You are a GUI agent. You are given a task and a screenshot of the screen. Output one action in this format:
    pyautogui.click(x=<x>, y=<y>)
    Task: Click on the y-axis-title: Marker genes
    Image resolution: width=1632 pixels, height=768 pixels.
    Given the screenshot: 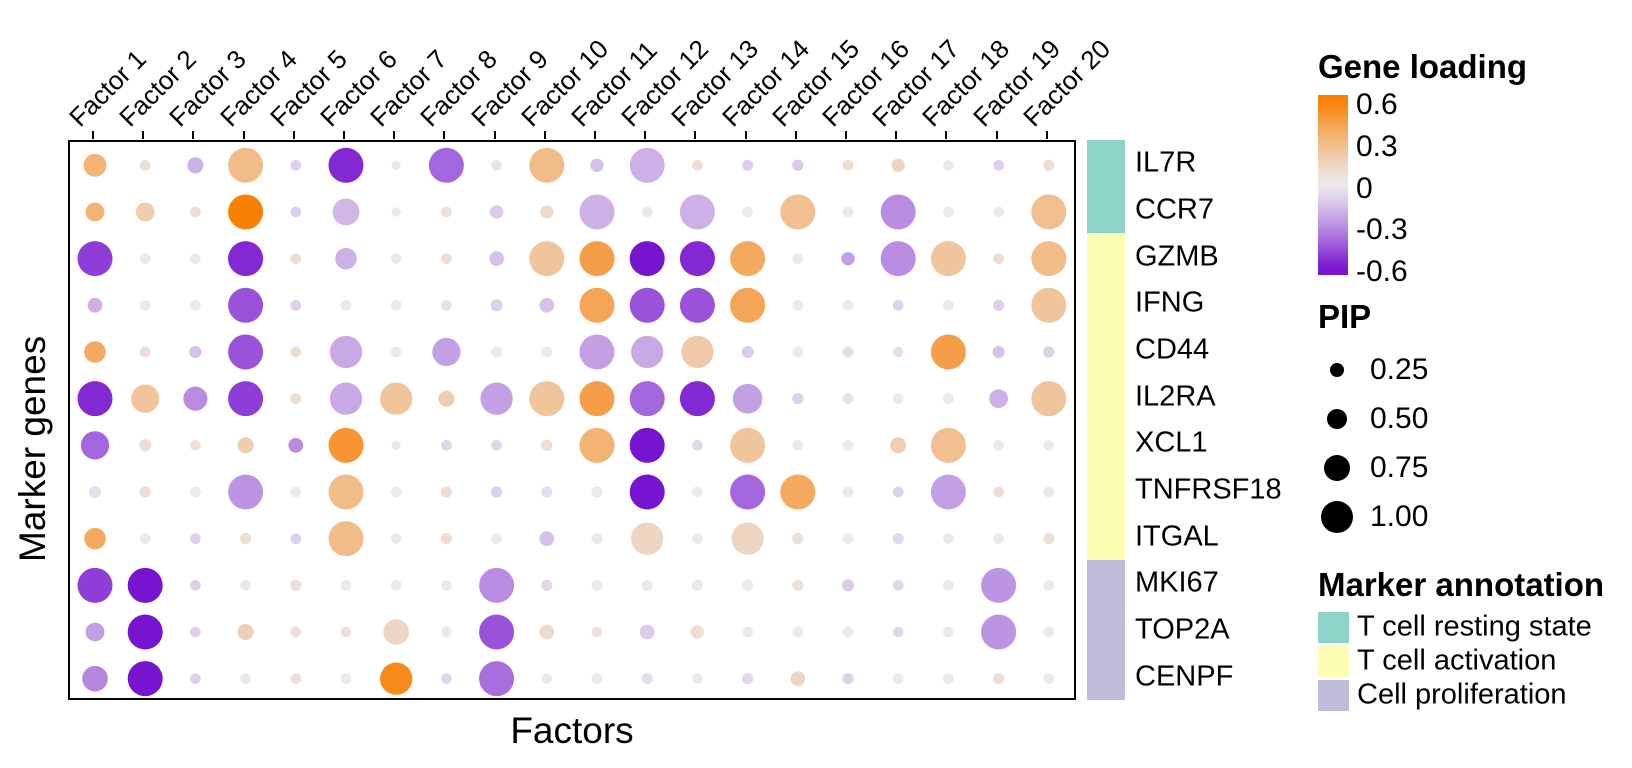 What is the action you would take?
    pyautogui.click(x=32, y=448)
    